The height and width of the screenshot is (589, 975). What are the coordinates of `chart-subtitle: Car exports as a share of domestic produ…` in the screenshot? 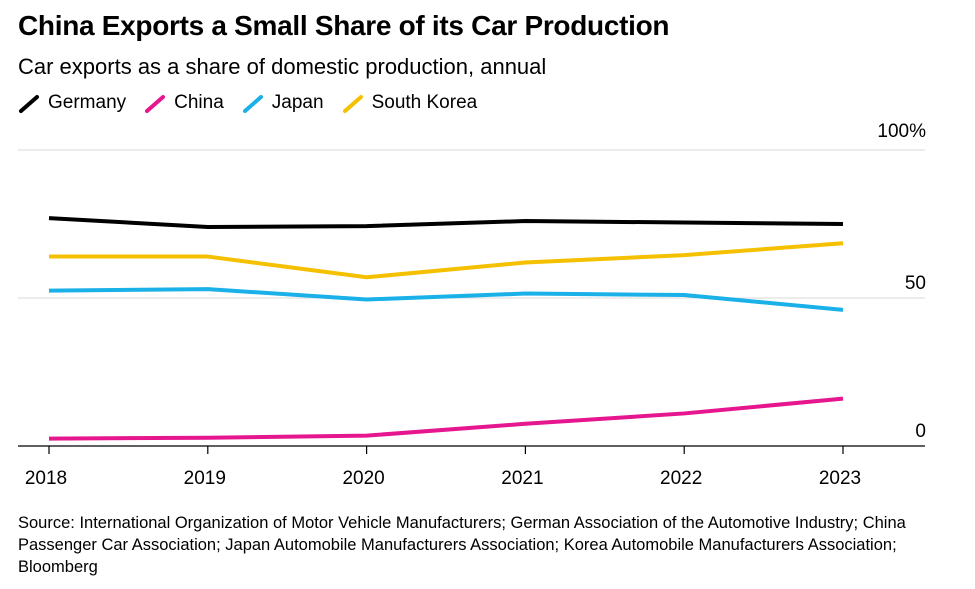 It's located at (282, 66).